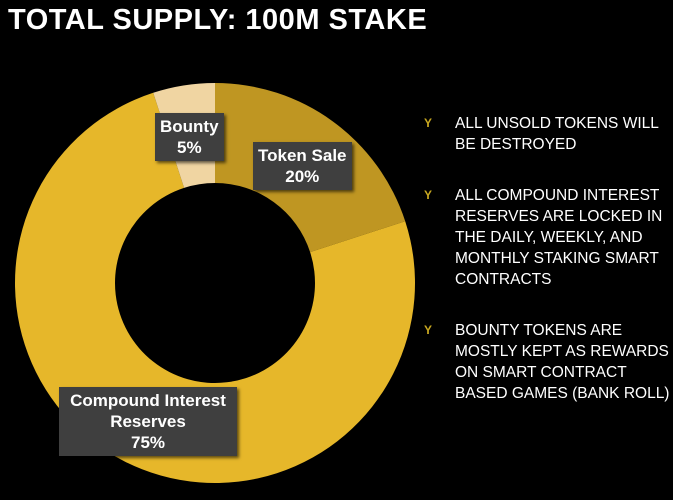  Describe the element at coordinates (218, 20) in the screenshot. I see `slide-title: TOTAL SUPPLY: 100M STAKE` at that location.